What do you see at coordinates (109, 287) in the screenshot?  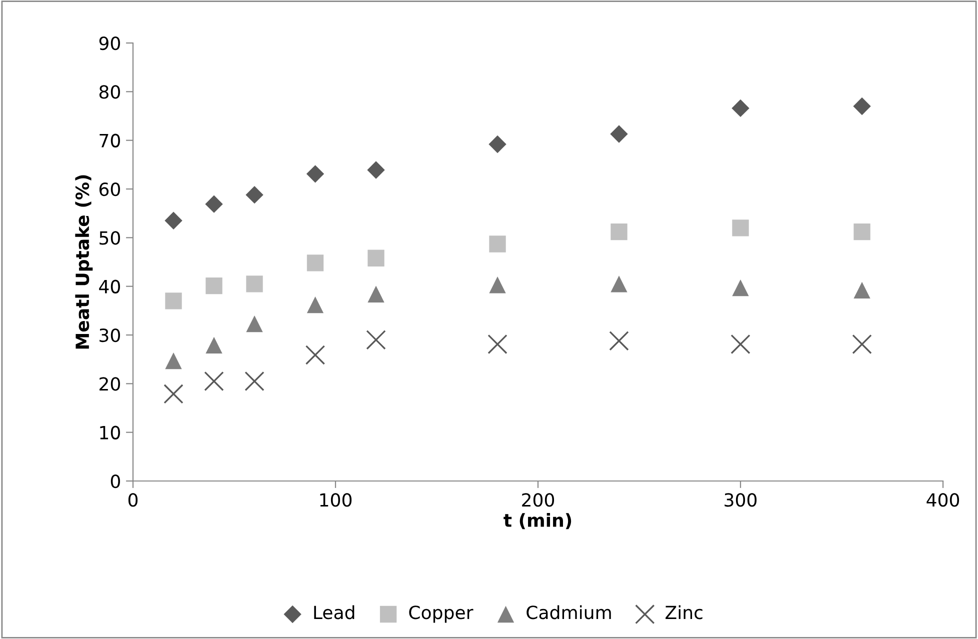 I see `y-tick-label: 40` at bounding box center [109, 287].